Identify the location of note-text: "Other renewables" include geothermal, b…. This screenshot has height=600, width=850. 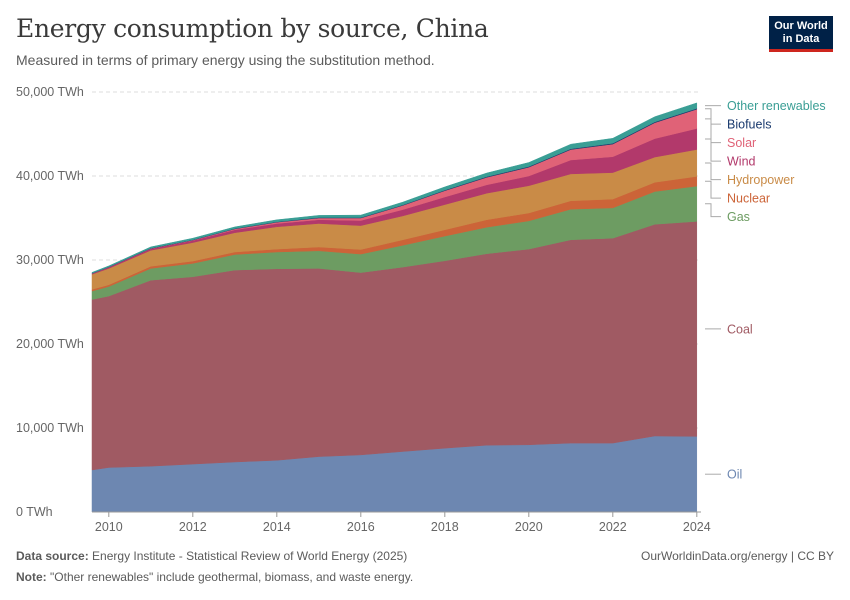
(232, 577).